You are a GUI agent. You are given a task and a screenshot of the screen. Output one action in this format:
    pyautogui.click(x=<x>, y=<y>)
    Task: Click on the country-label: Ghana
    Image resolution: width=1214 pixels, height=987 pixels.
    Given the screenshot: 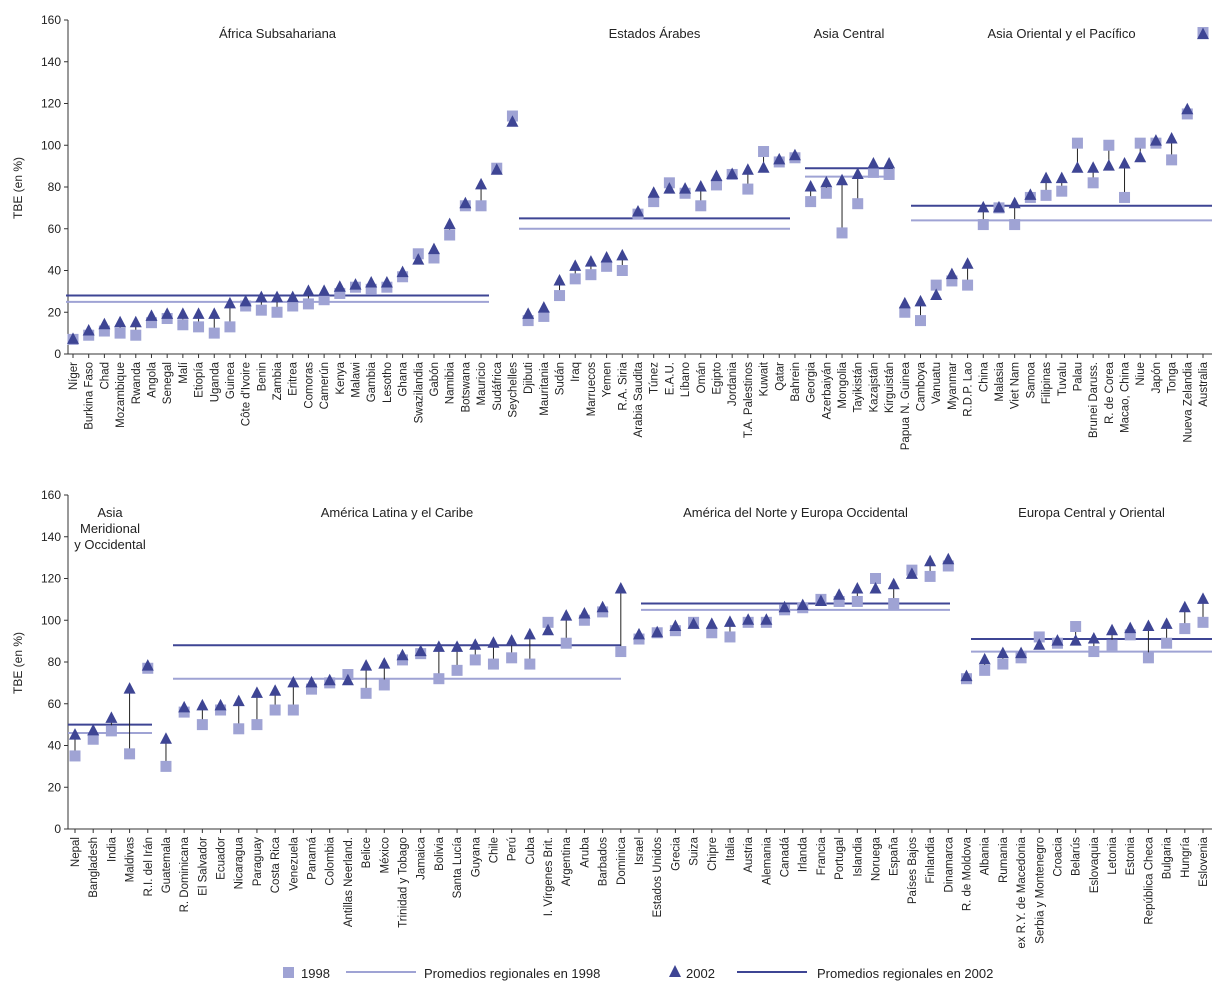 What is the action you would take?
    pyautogui.click(x=404, y=378)
    